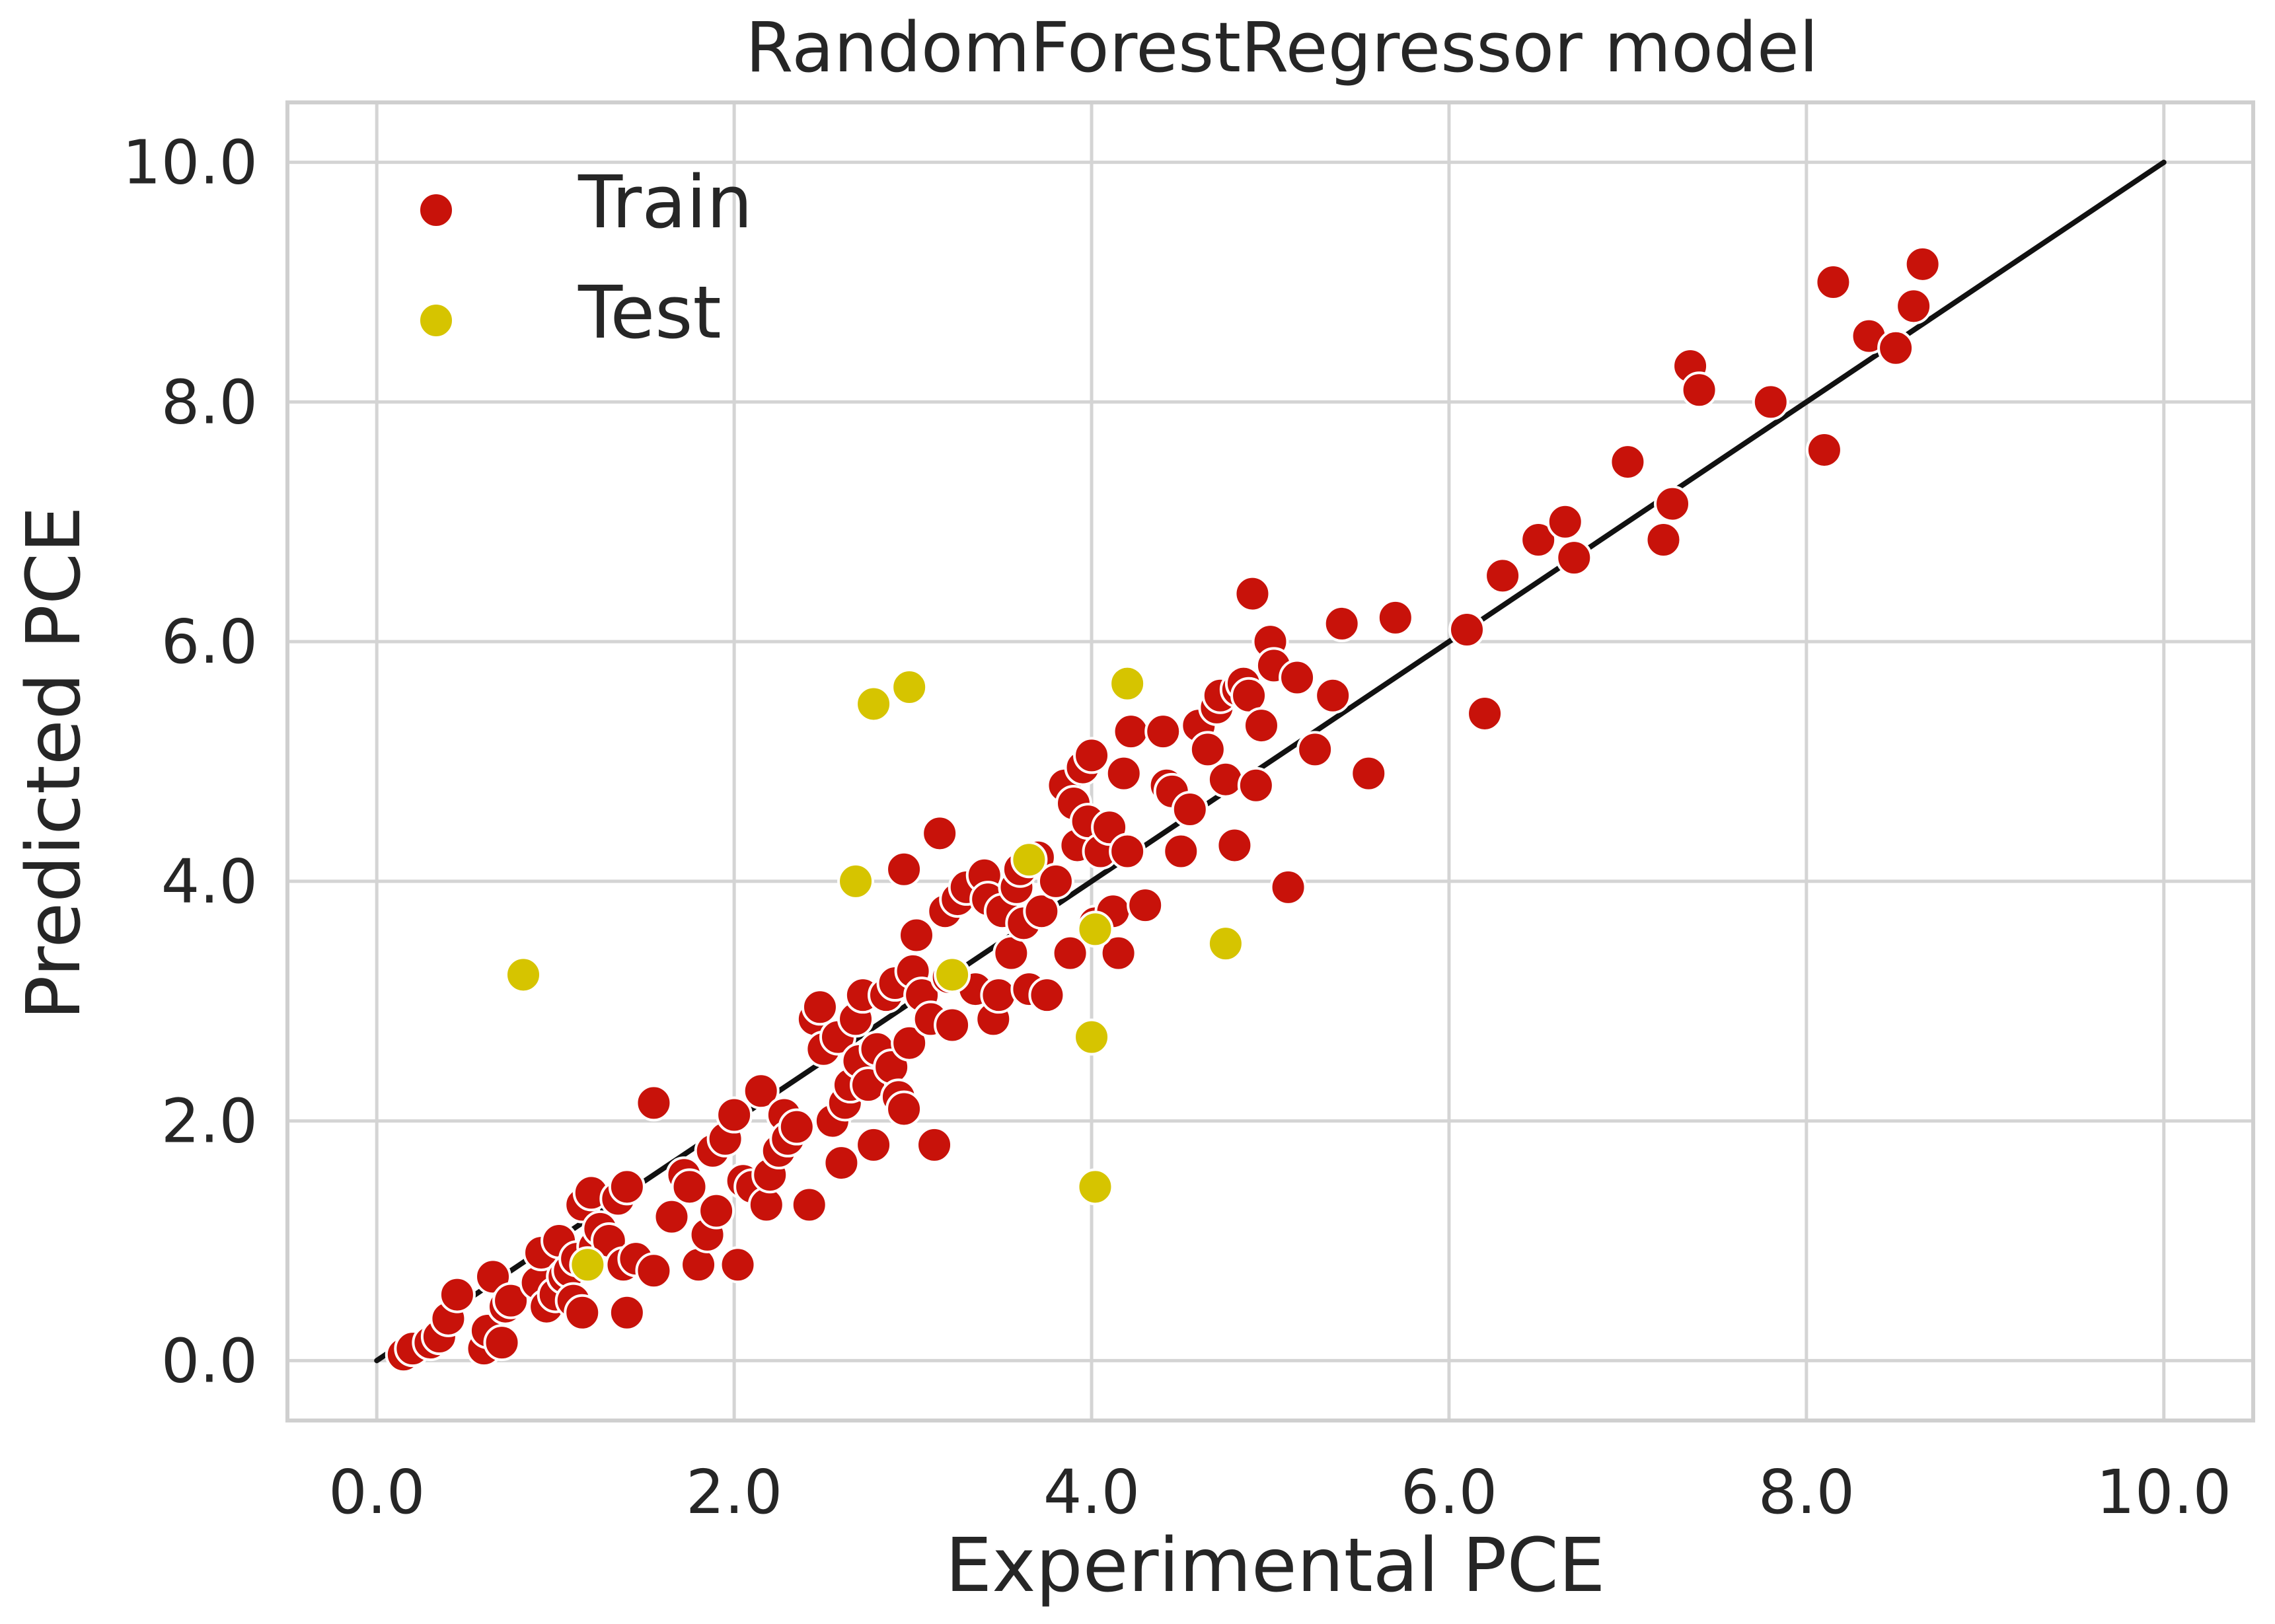  What do you see at coordinates (210, 402) in the screenshot?
I see `y-tick-label: 8.0` at bounding box center [210, 402].